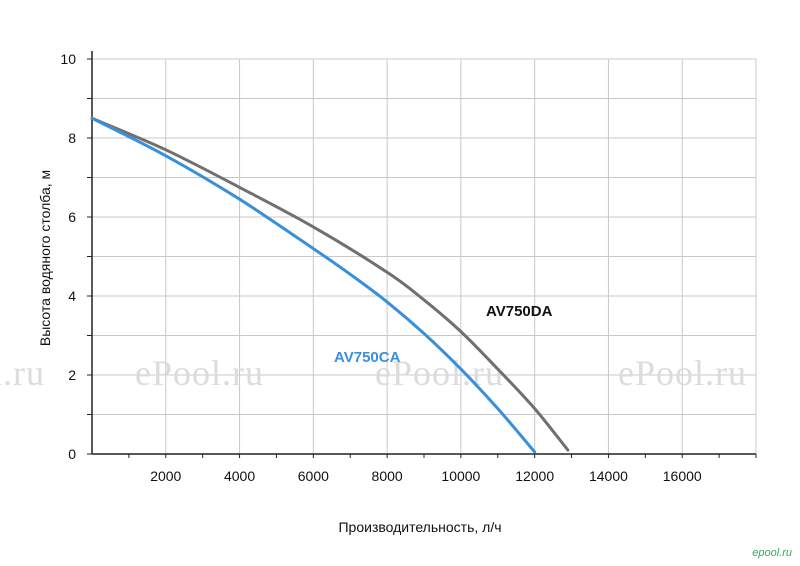 The image size is (800, 566). What do you see at coordinates (22, 373) in the screenshot?
I see `watermark-text: l.ru` at bounding box center [22, 373].